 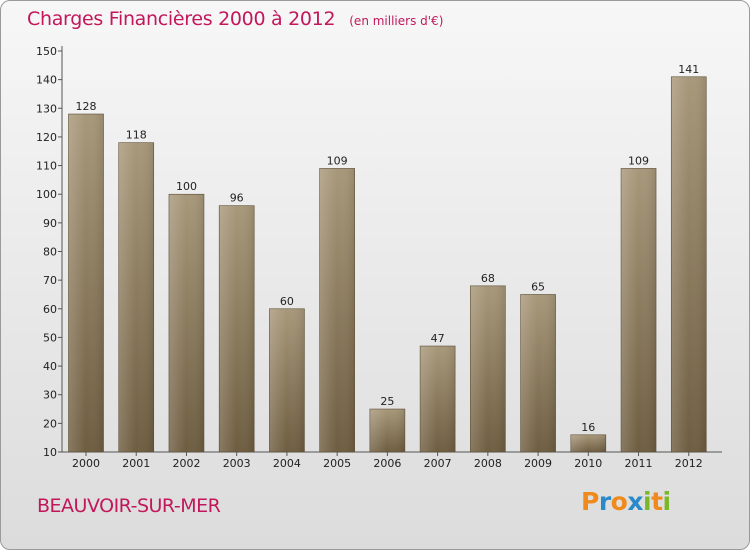 I want to click on proxiti-logo: Proxiti, so click(x=626, y=501).